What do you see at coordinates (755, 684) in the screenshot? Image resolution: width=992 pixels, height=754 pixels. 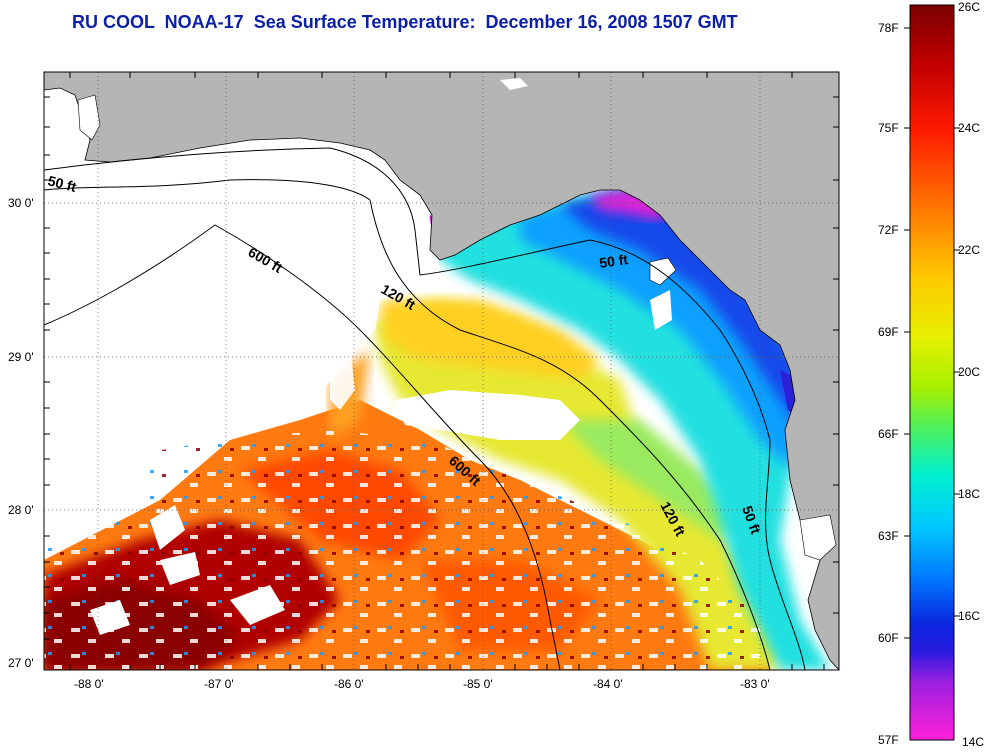 I see `lon-label: -83 0'` at bounding box center [755, 684].